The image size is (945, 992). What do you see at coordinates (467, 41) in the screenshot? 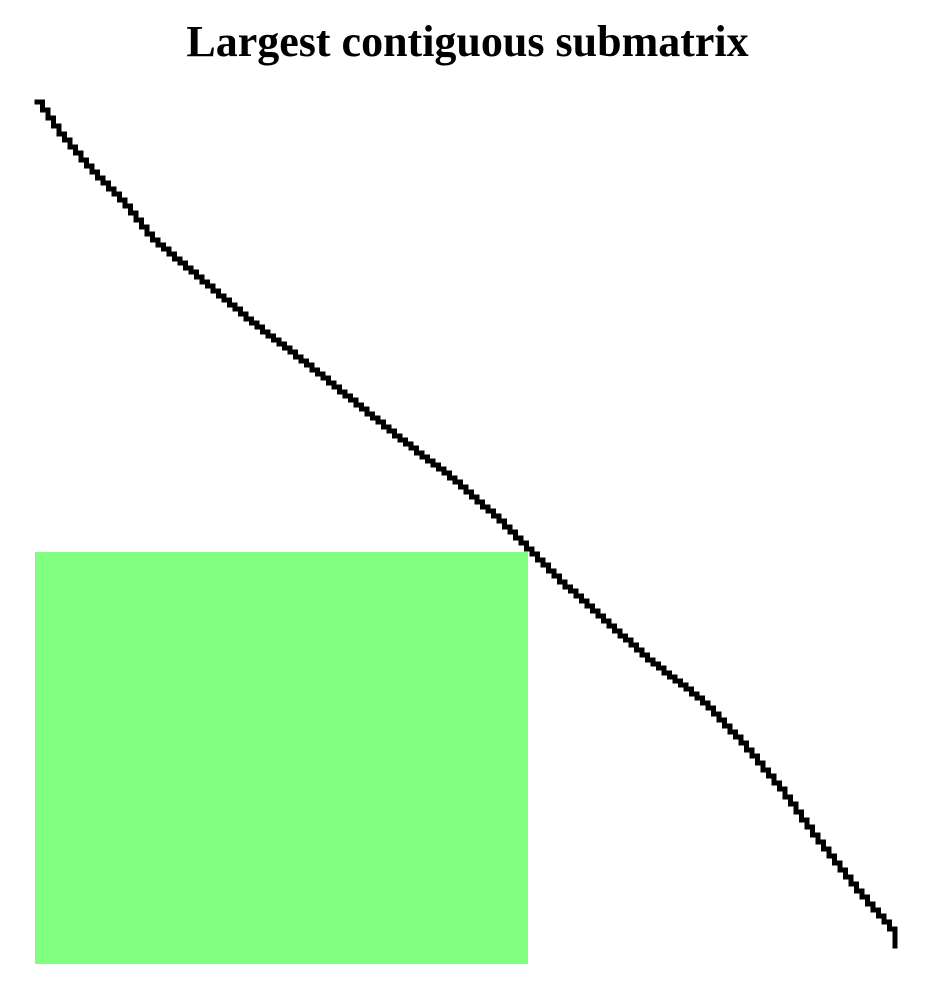
I see `page-title: Largest contiguous submatrix` at bounding box center [467, 41].